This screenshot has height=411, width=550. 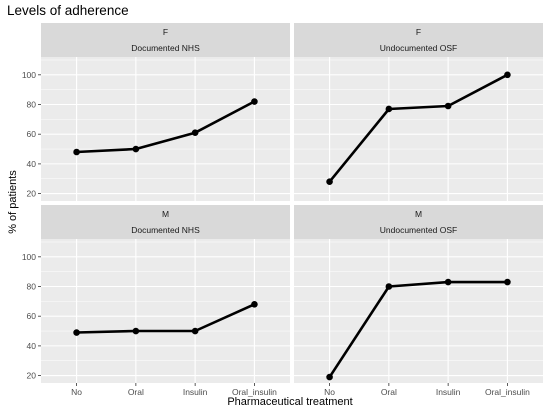 I want to click on chart-title: Levels of adherence, so click(x=68, y=10).